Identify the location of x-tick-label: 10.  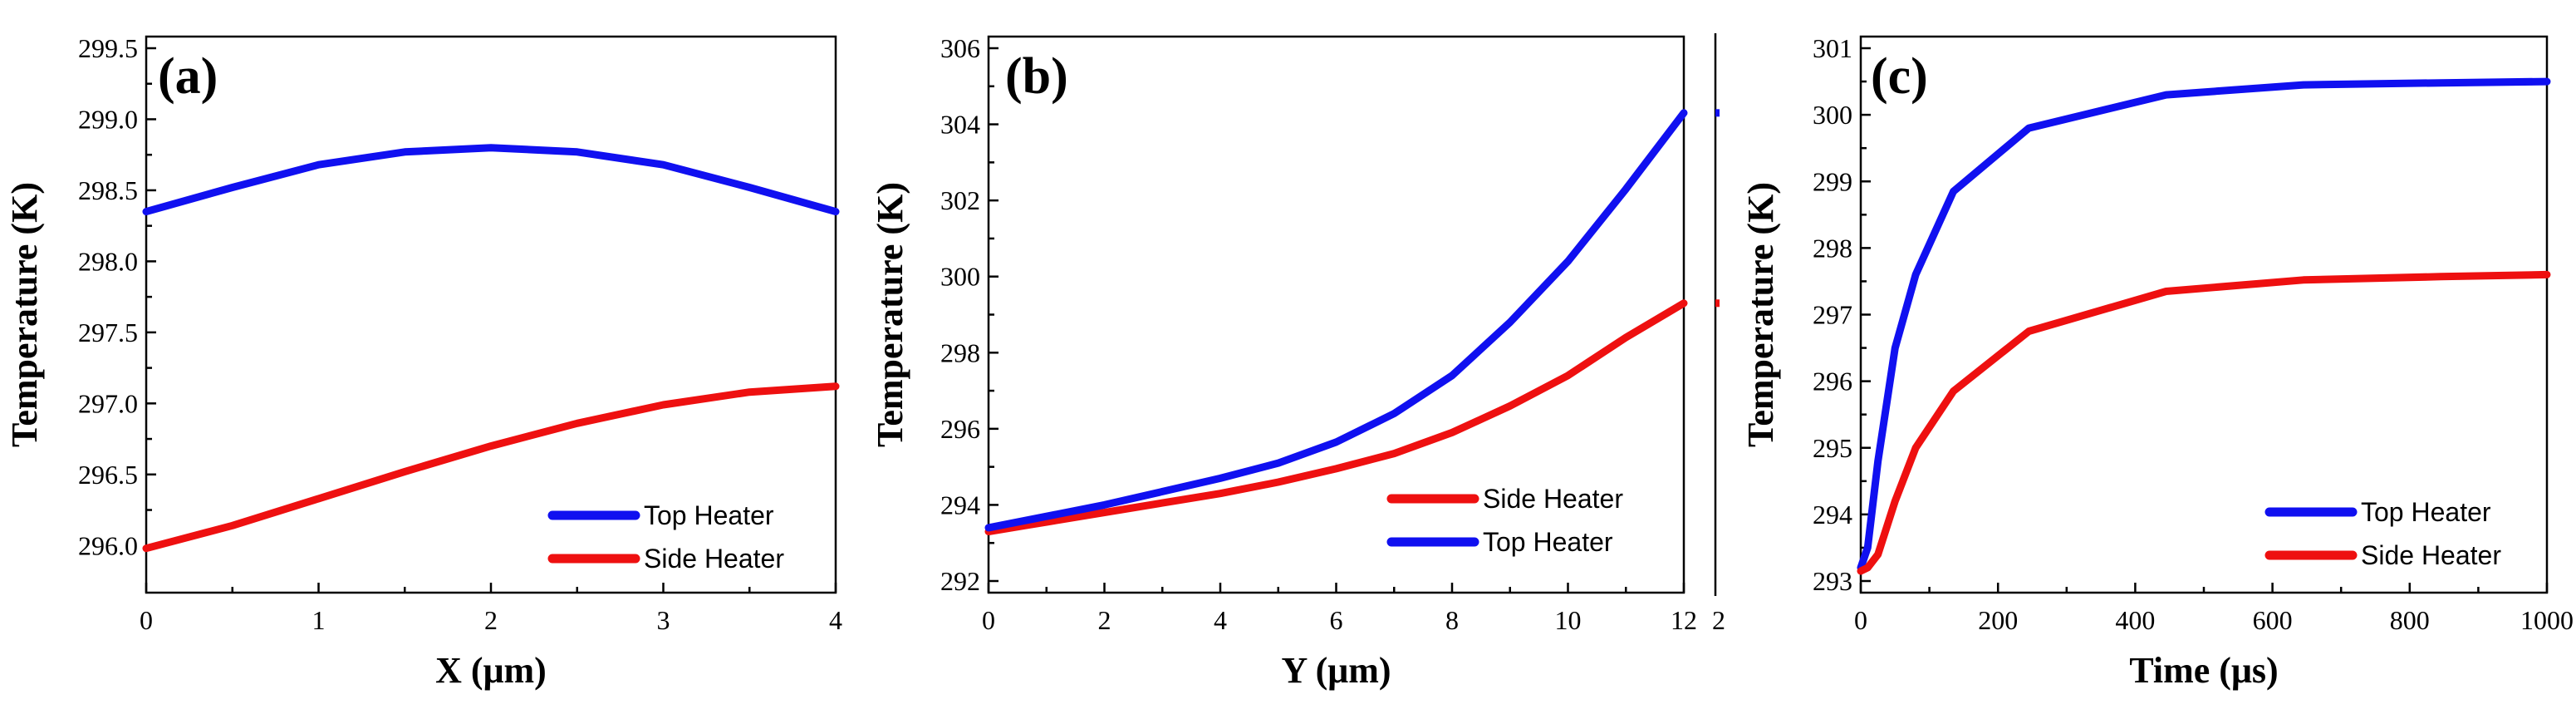
(1568, 620).